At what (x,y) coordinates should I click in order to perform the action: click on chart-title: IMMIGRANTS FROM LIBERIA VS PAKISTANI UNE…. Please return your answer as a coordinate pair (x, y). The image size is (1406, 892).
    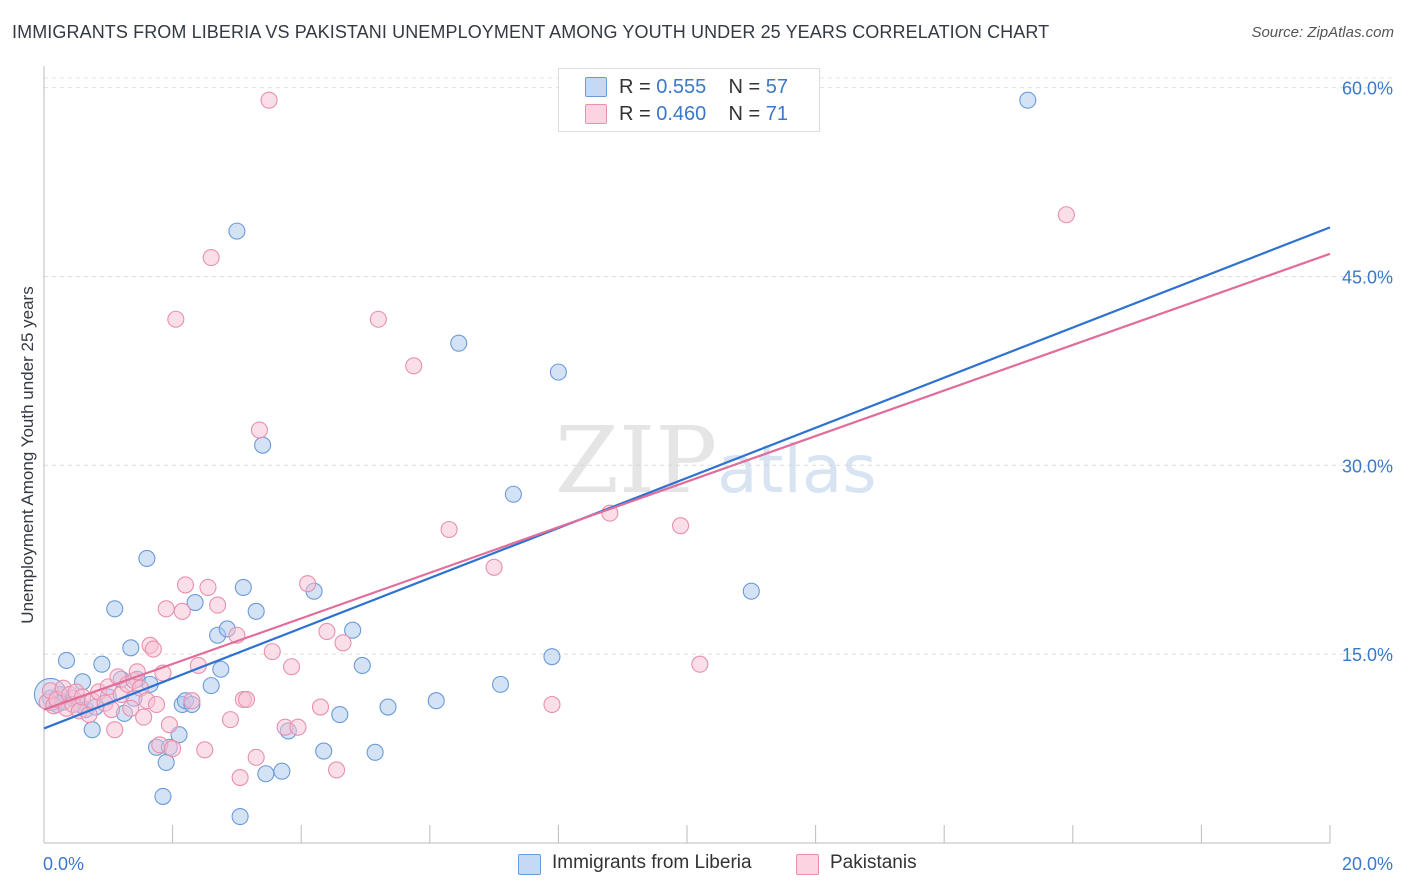
    Looking at the image, I should click on (531, 32).